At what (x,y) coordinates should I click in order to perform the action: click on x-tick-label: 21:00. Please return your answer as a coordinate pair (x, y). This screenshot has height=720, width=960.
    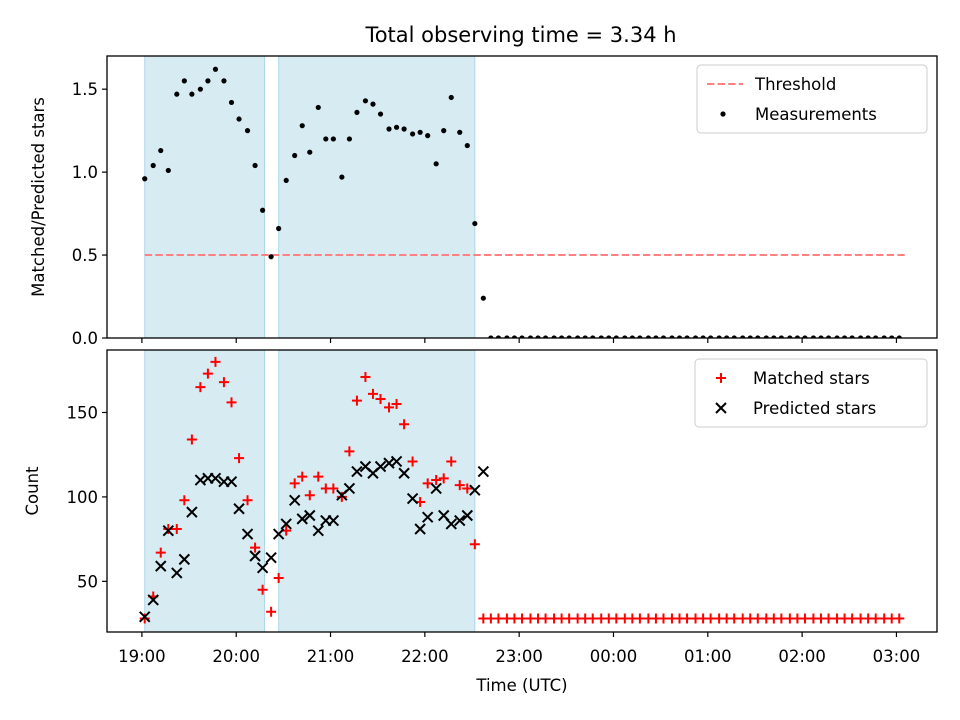
    Looking at the image, I should click on (331, 656).